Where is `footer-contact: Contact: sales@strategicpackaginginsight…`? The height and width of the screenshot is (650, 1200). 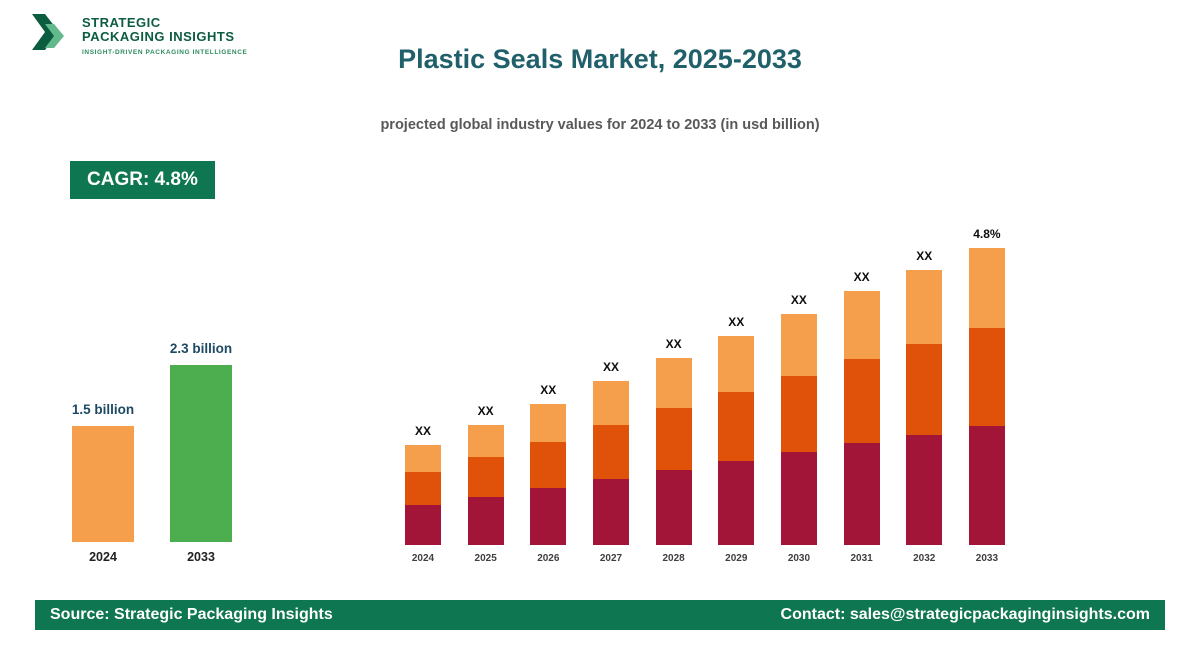 footer-contact: Contact: sales@strategicpackaginginsight… is located at coordinates (965, 614).